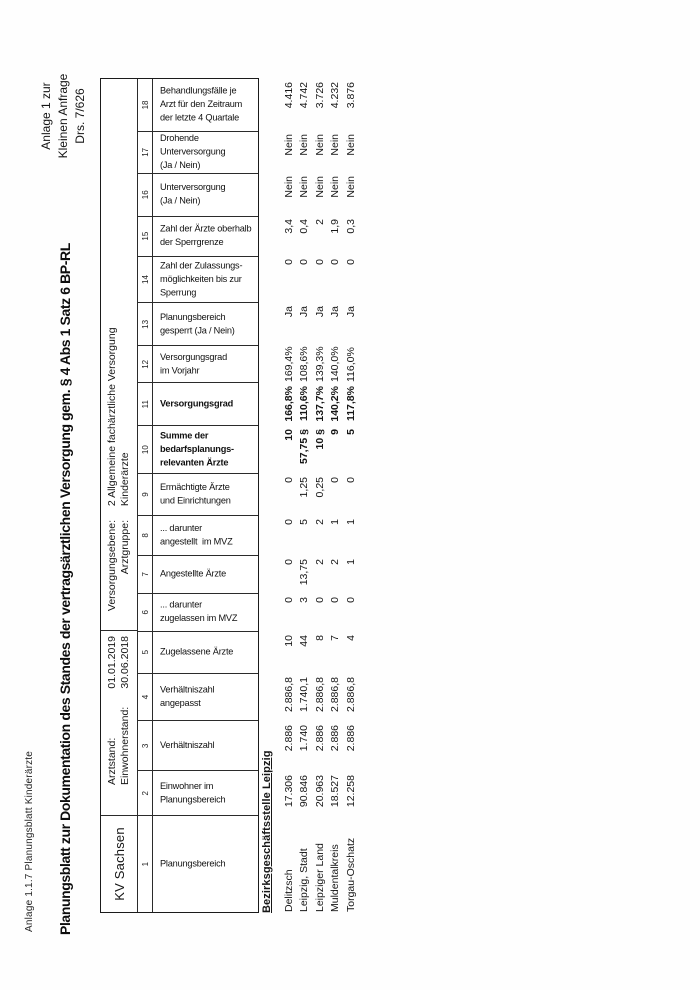  What do you see at coordinates (112, 761) in the screenshot?
I see `arztstand-label: Arztstand:` at bounding box center [112, 761].